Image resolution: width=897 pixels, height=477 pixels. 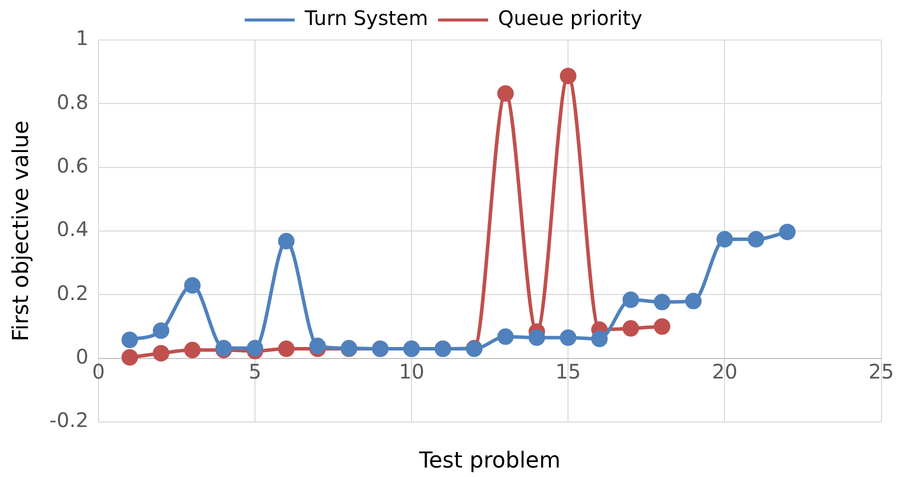 What do you see at coordinates (411, 372) in the screenshot?
I see `x-tick-label: 10` at bounding box center [411, 372].